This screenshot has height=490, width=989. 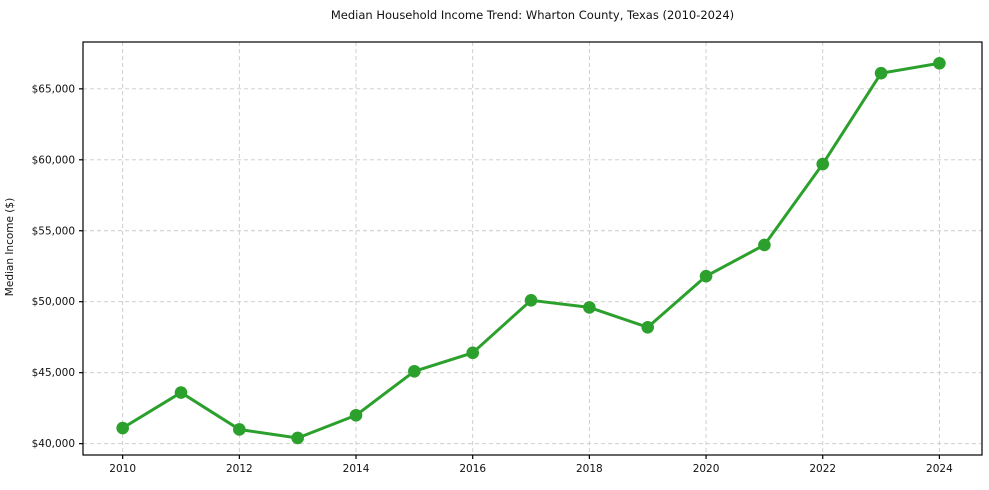 What do you see at coordinates (939, 469) in the screenshot?
I see `x-tick-label: 2024` at bounding box center [939, 469].